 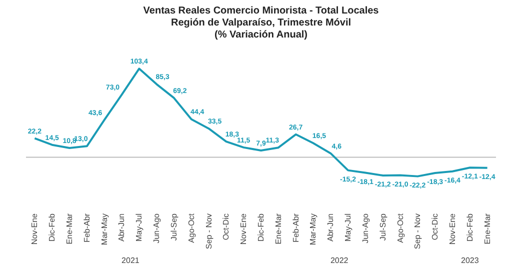 What do you see at coordinates (470, 260) in the screenshot?
I see `text: 2023` at bounding box center [470, 260].